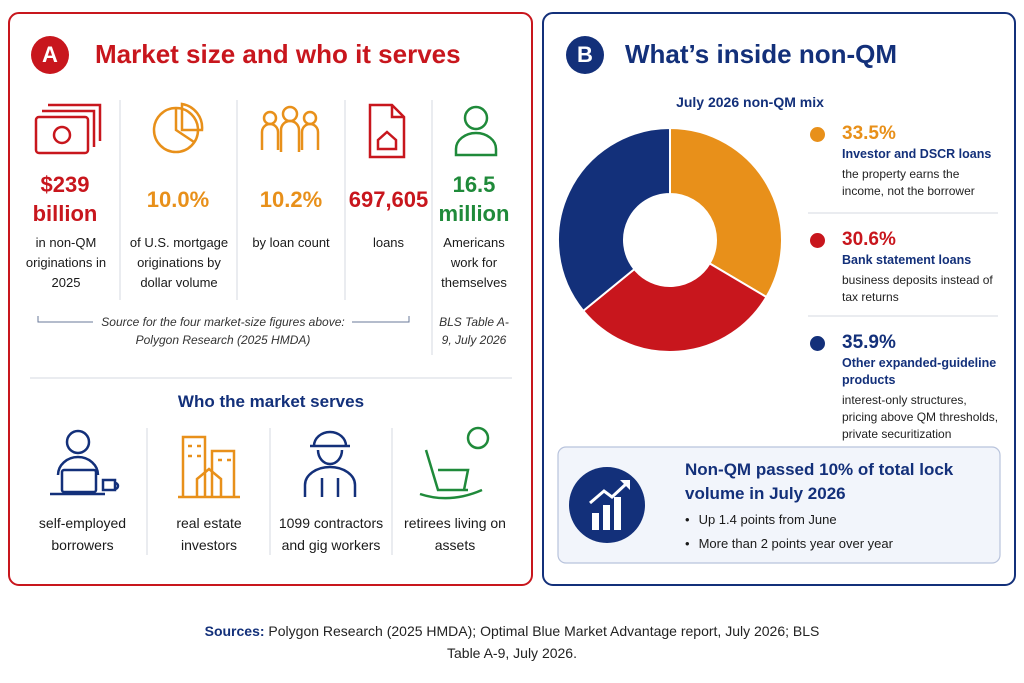 The image size is (1024, 683). I want to click on badge-a, so click(50, 55).